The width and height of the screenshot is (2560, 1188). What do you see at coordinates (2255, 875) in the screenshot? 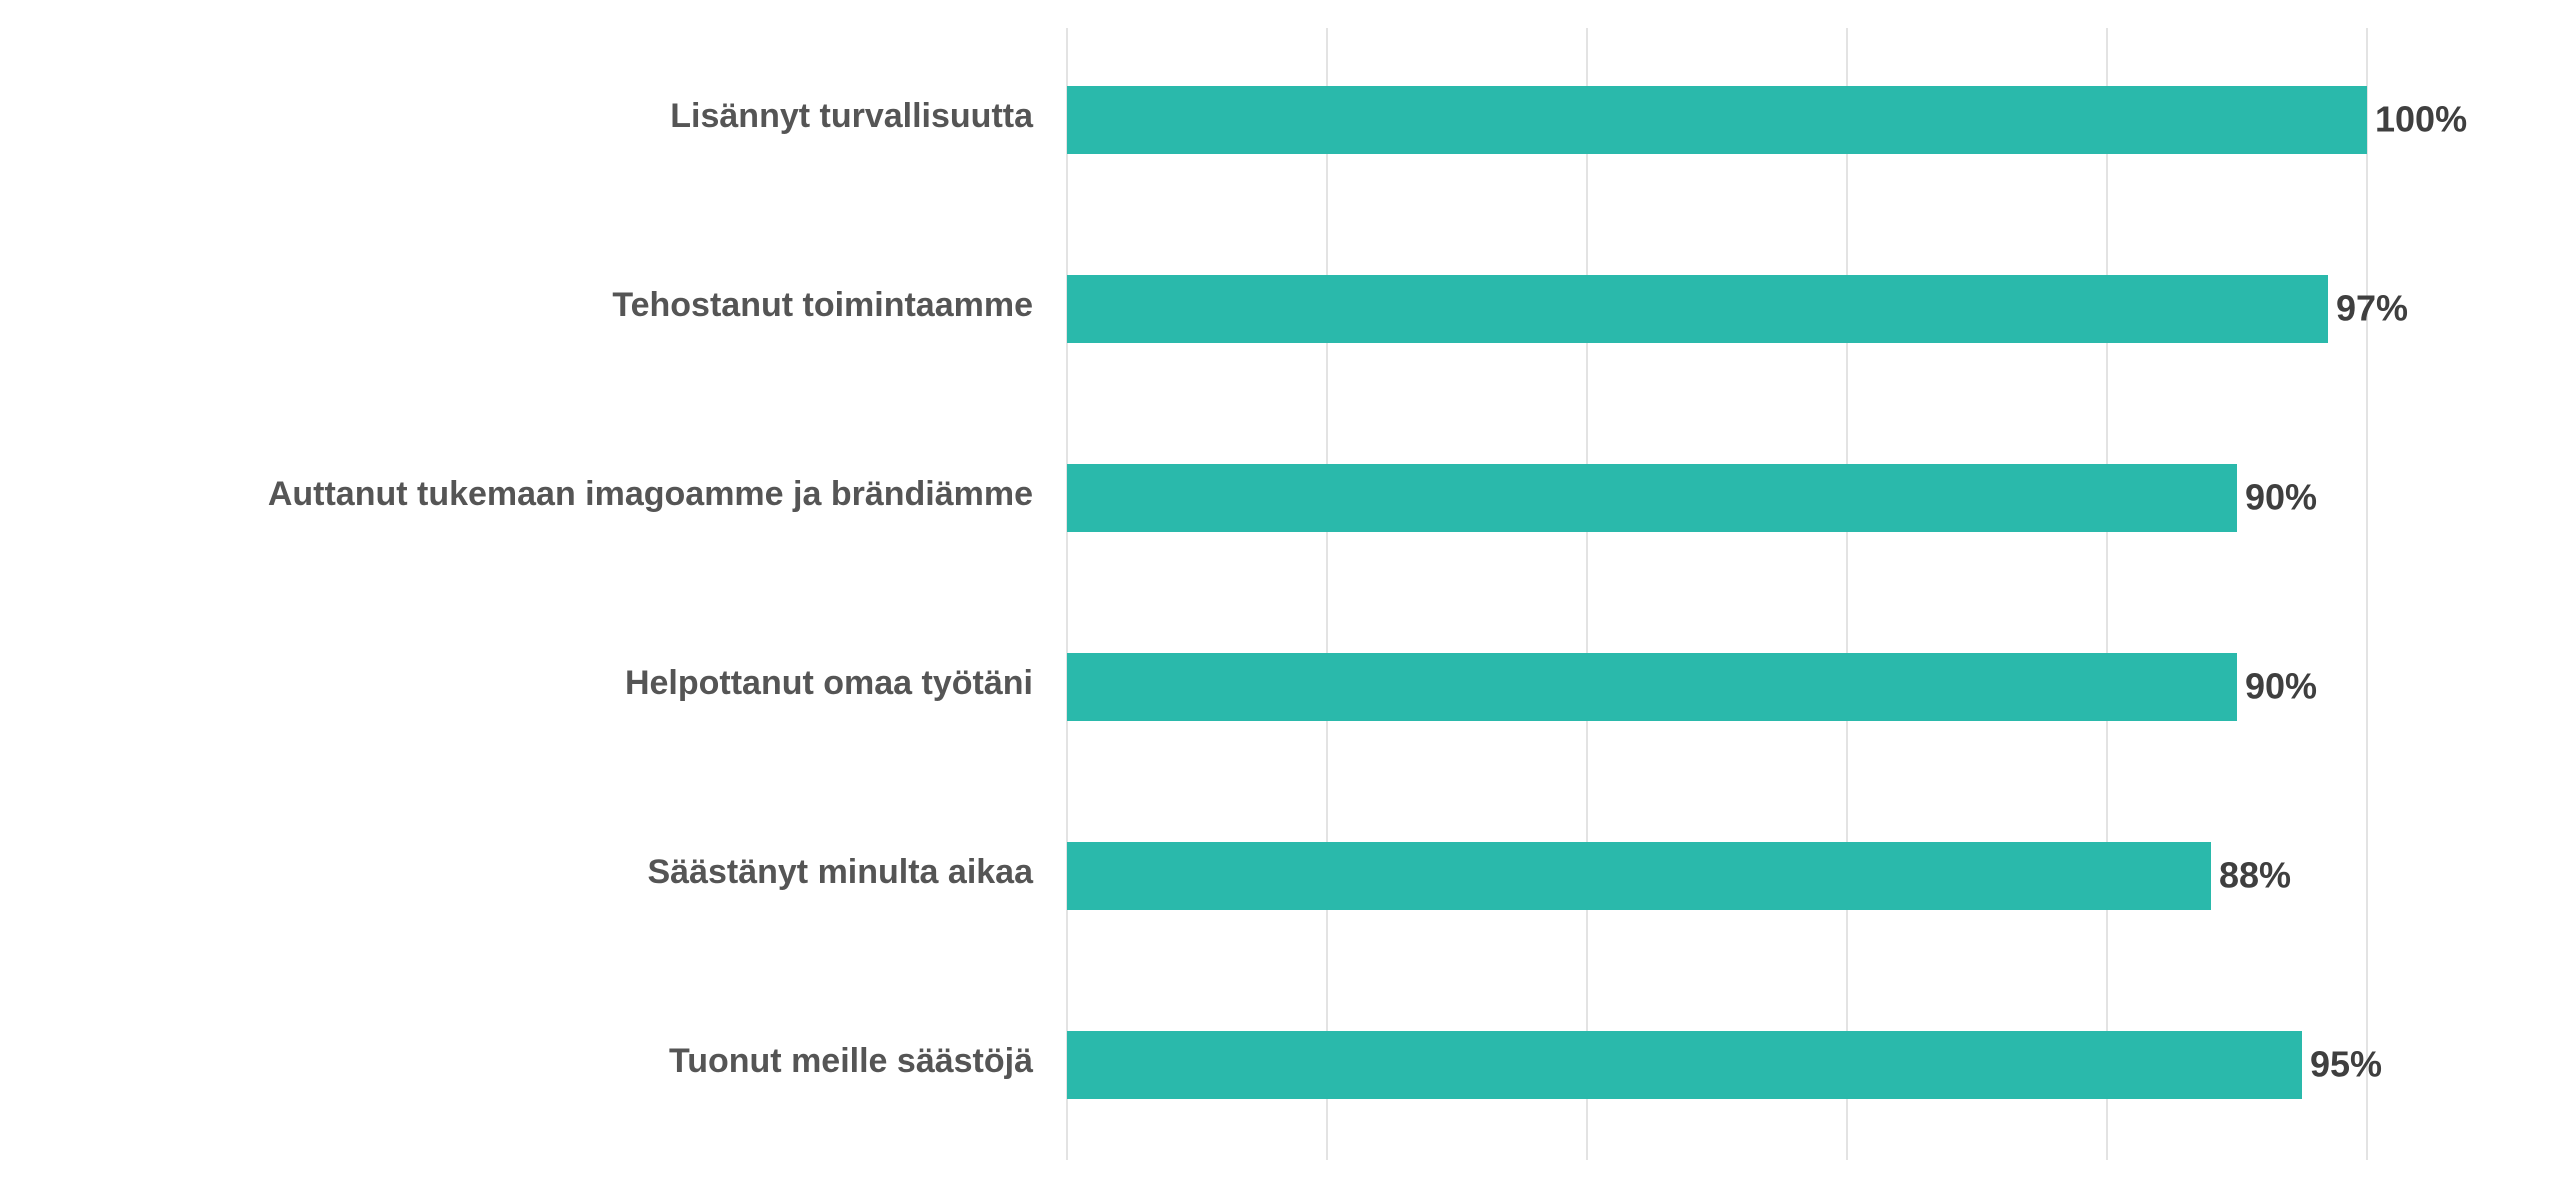
I see `data-label: 88%` at bounding box center [2255, 875].